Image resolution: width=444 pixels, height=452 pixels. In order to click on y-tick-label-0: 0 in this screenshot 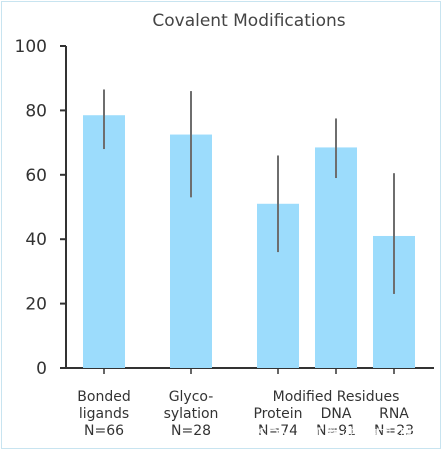, I will do `click(41, 369)`.